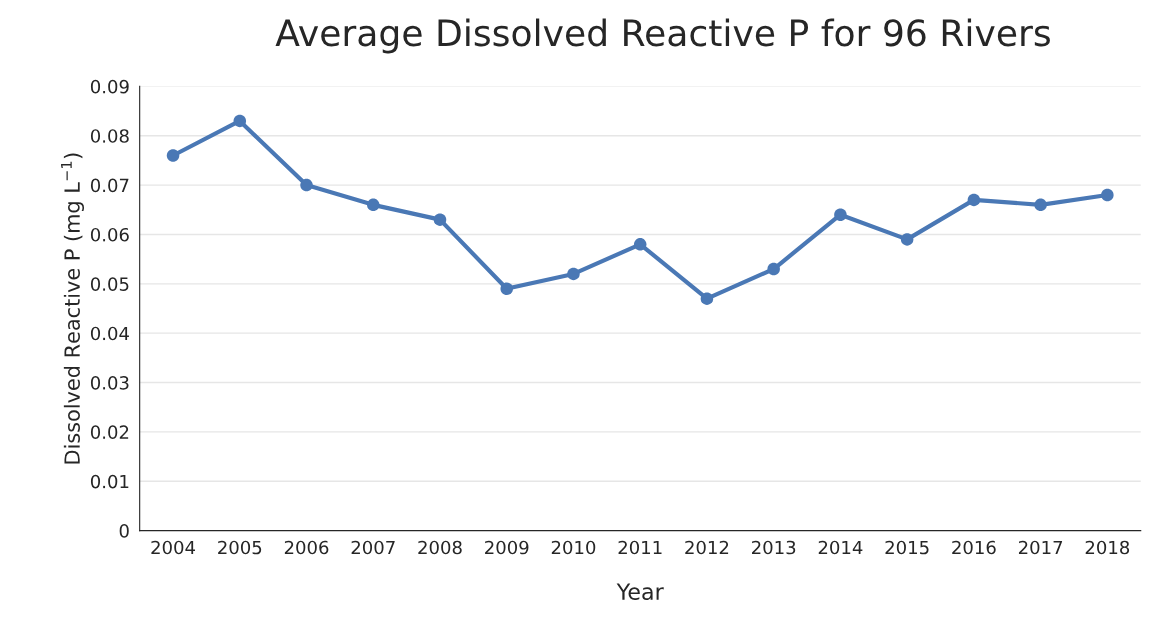 Image resolution: width=1164 pixels, height=617 pixels. Describe the element at coordinates (840, 547) in the screenshot. I see `x-tick-label: 2014` at that location.